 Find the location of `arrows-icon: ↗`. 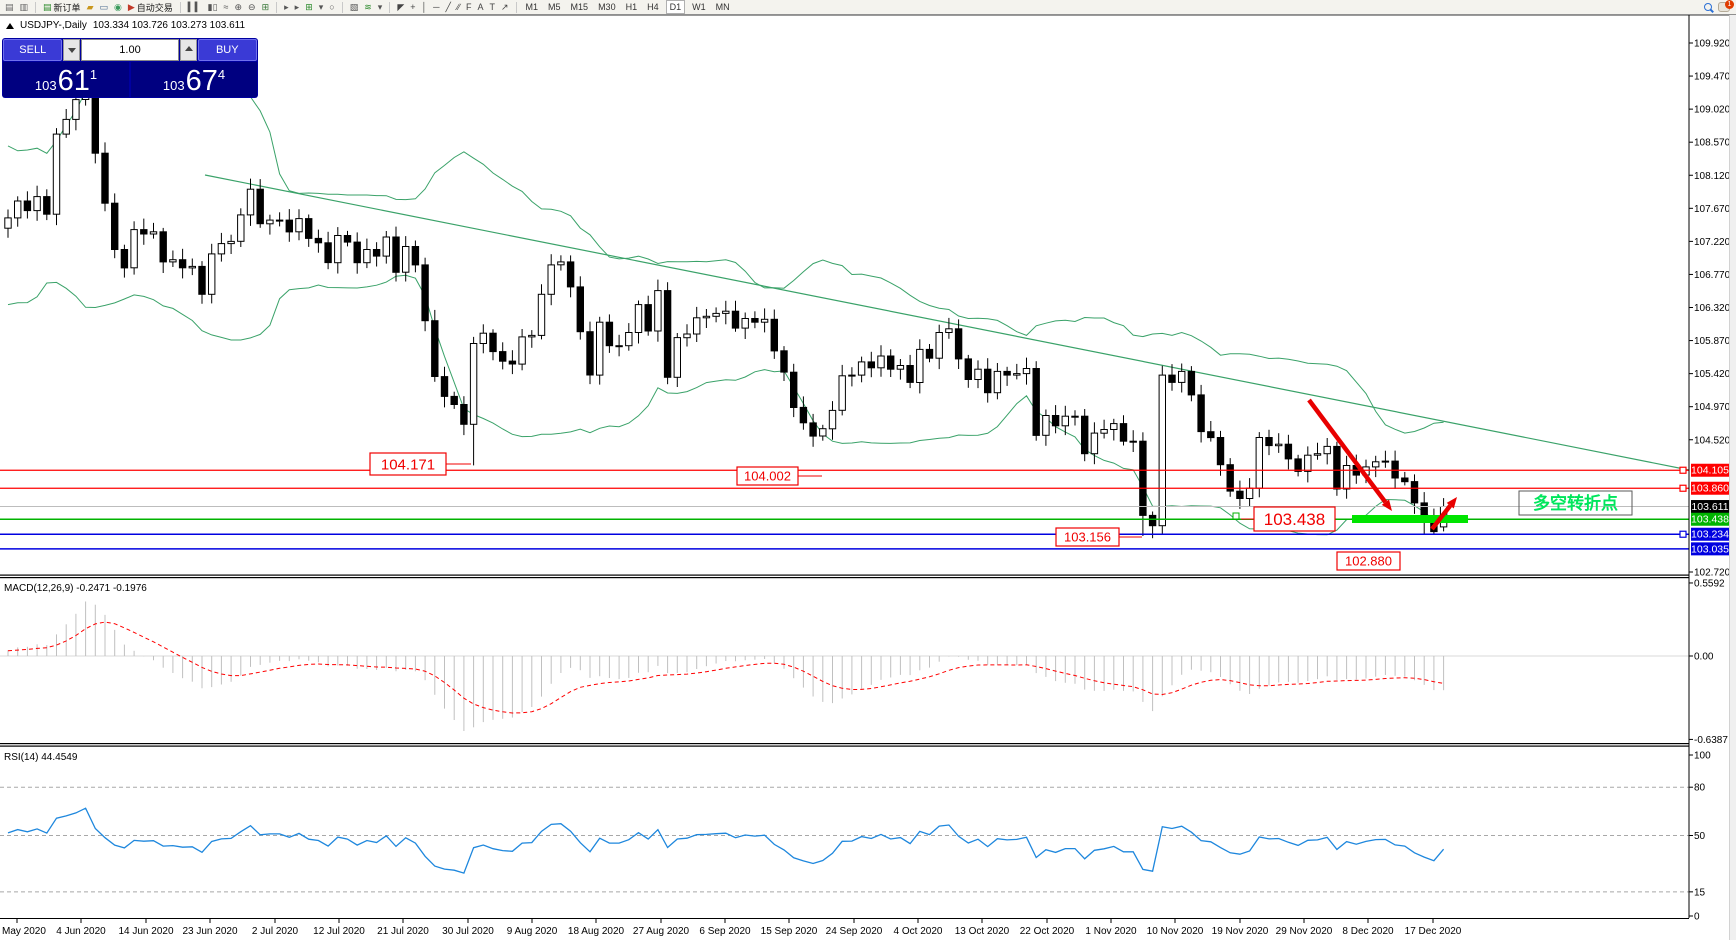

arrows-icon: ↗ is located at coordinates (505, 7).